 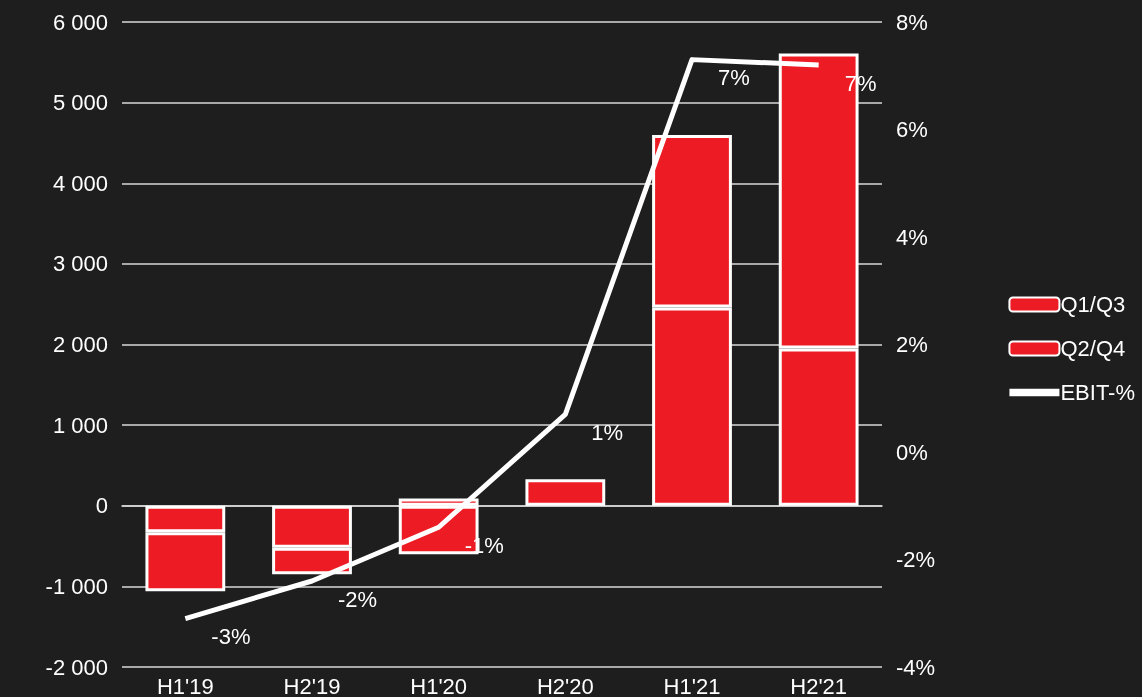 I want to click on bar, so click(x=565, y=492).